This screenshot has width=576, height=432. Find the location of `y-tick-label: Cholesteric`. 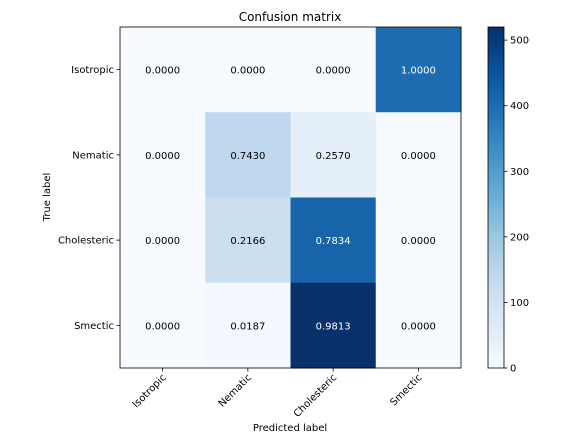

y-tick-label: Cholesteric is located at coordinates (86, 241).